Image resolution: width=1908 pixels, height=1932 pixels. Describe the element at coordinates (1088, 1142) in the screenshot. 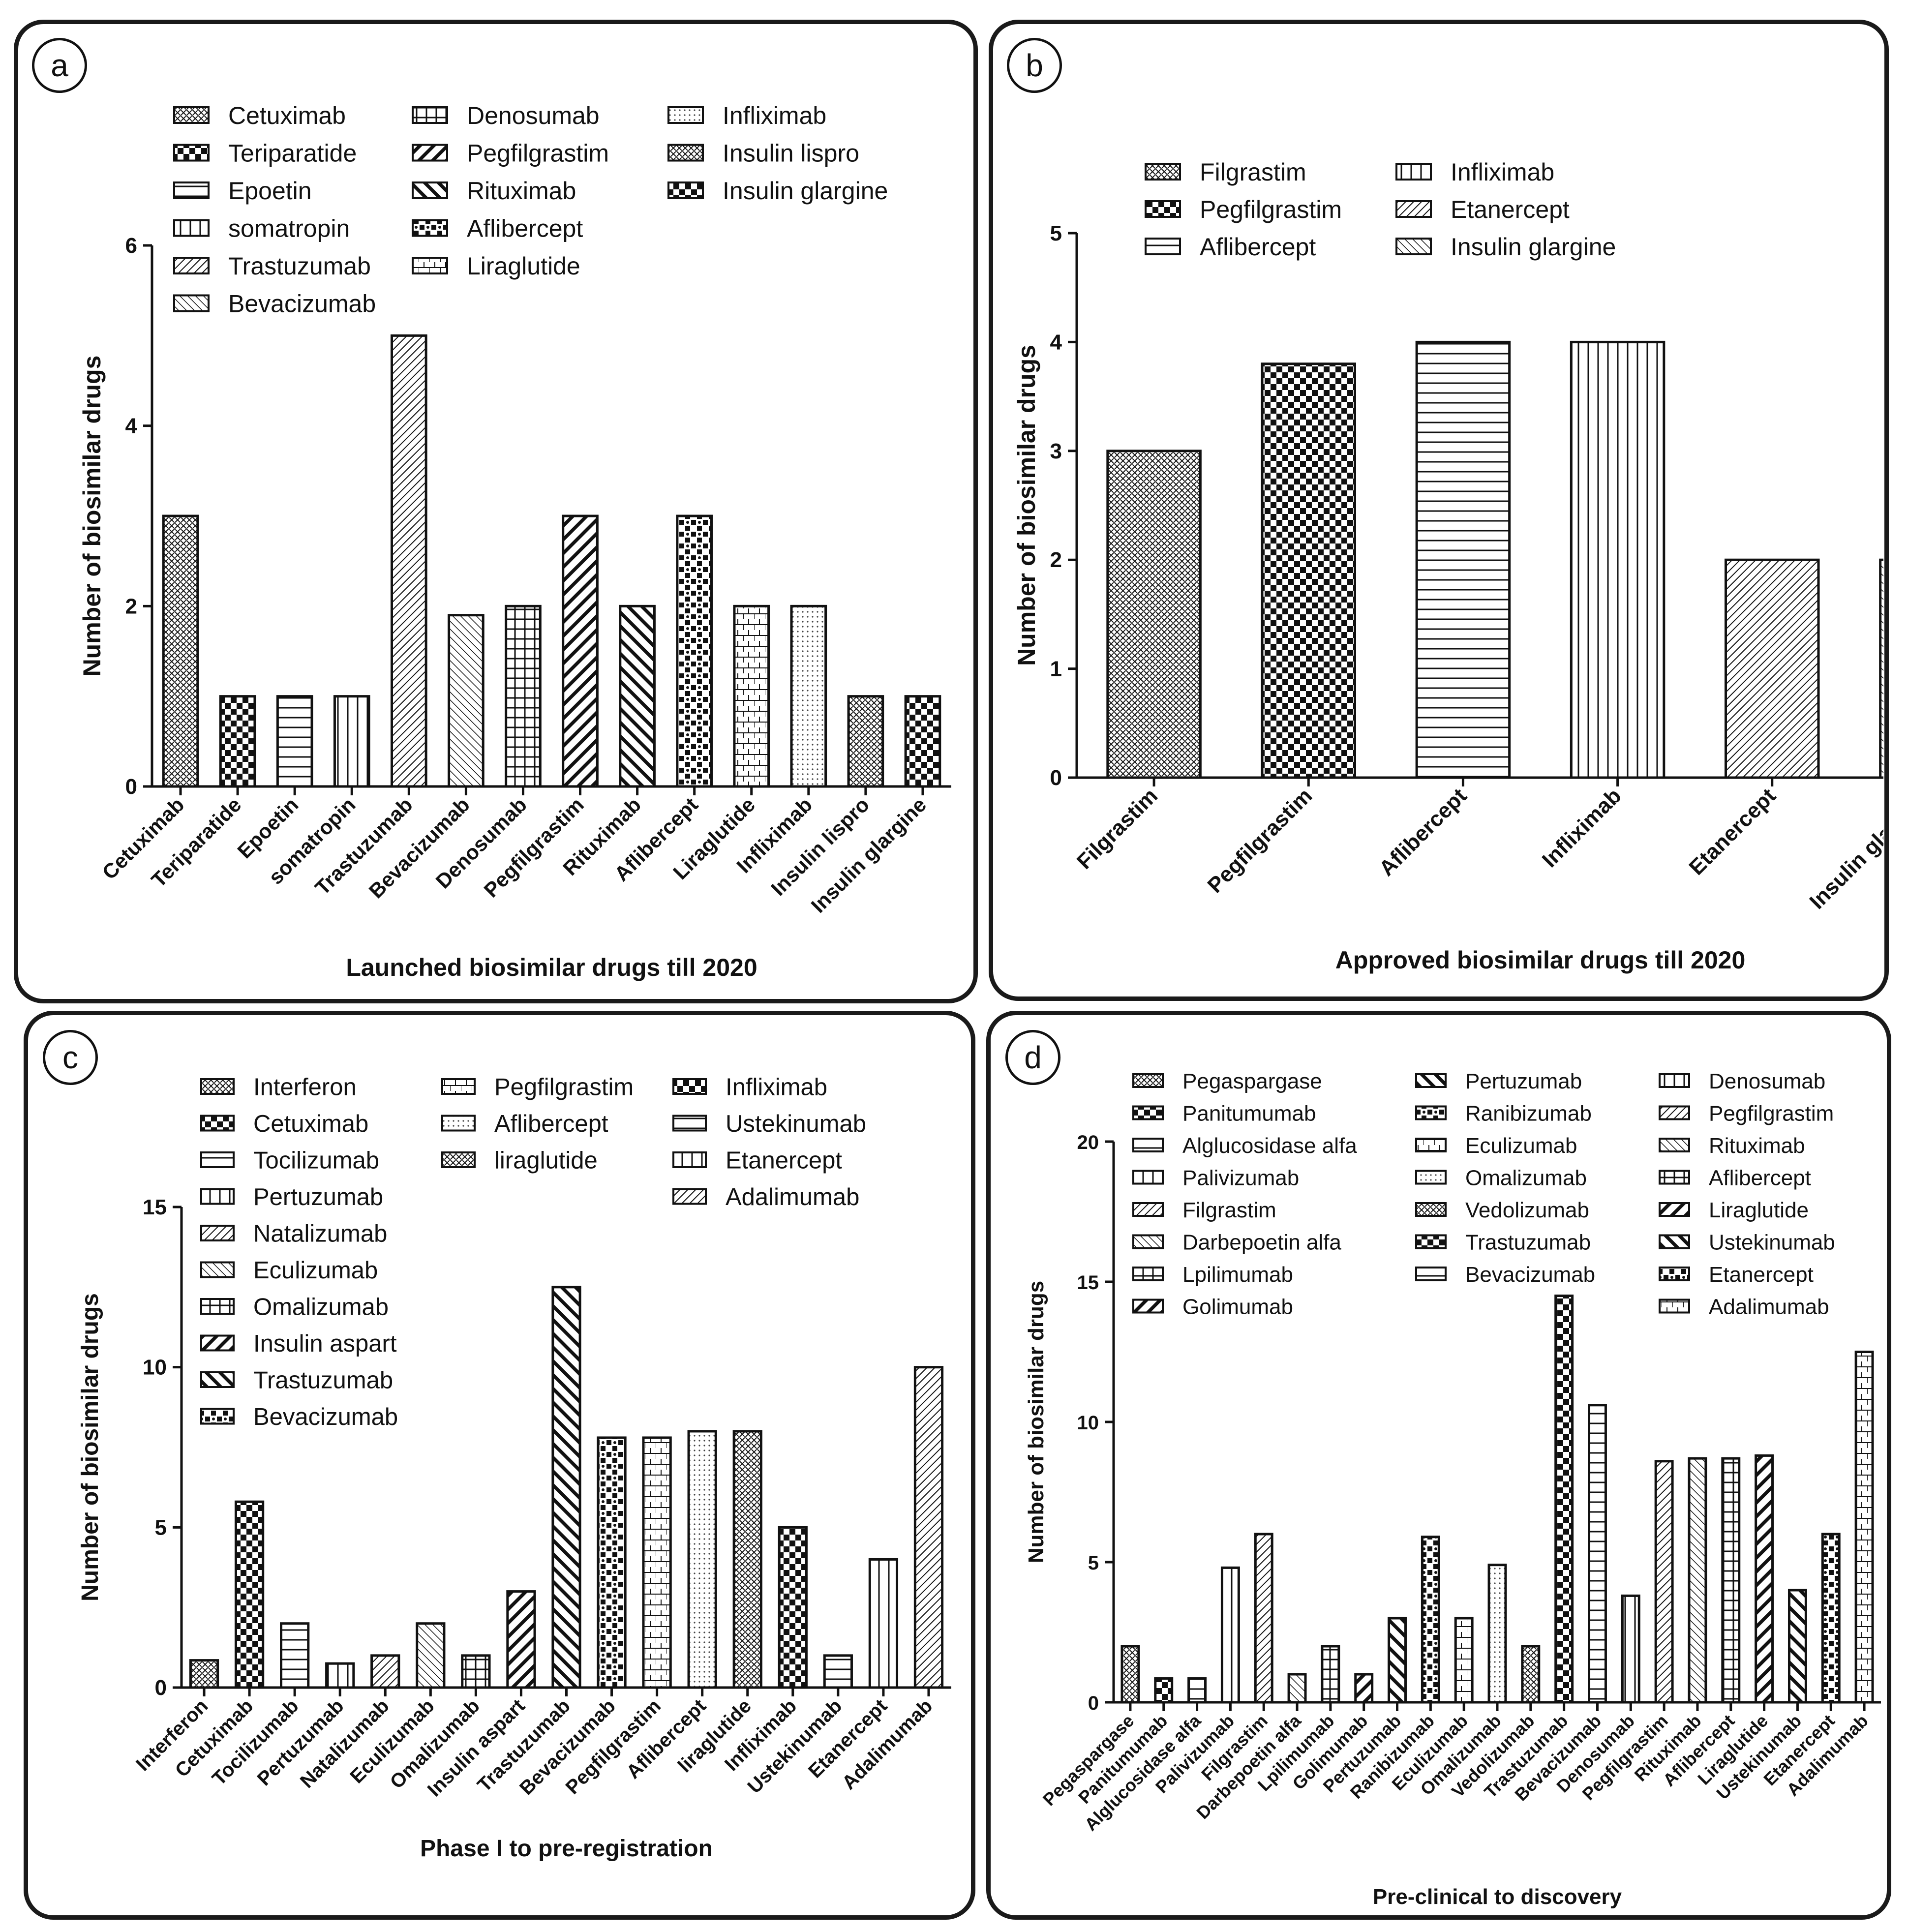

I see `y-tick-label: 20` at that location.